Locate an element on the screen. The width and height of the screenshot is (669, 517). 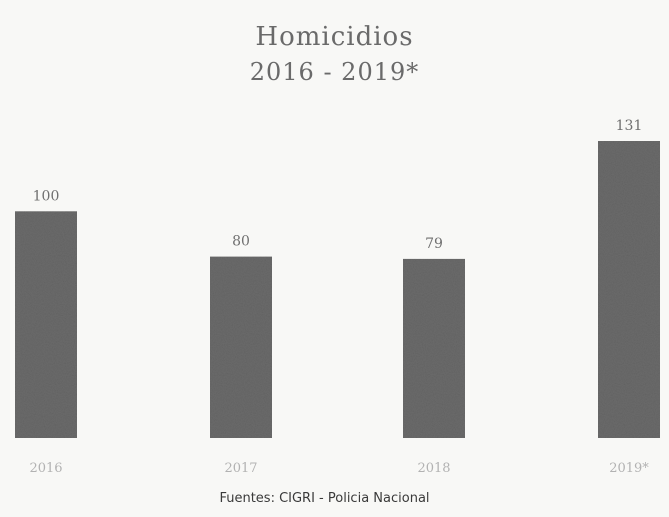
x-tick-label: 2018 is located at coordinates (433, 468).